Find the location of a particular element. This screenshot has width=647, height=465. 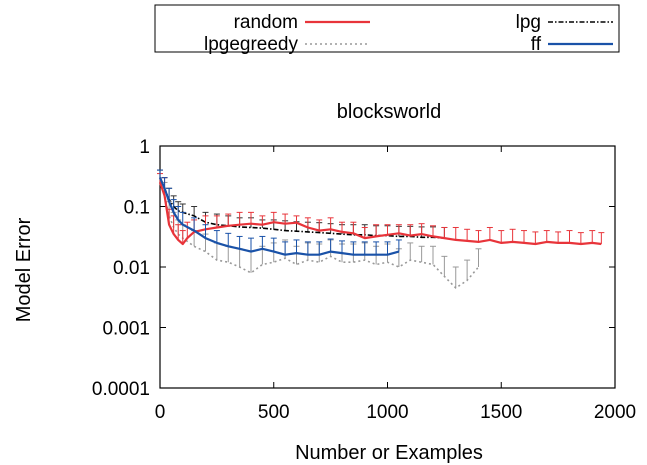

x-tick-label: 2000 is located at coordinates (615, 412).